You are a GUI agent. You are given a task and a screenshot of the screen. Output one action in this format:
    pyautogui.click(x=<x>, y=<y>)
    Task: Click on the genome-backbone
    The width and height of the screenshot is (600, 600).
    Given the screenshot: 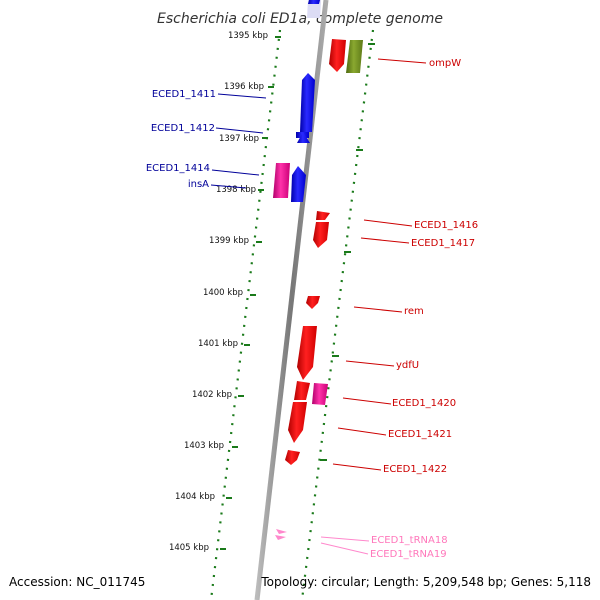 What is the action you would take?
    pyautogui.click(x=291, y=300)
    